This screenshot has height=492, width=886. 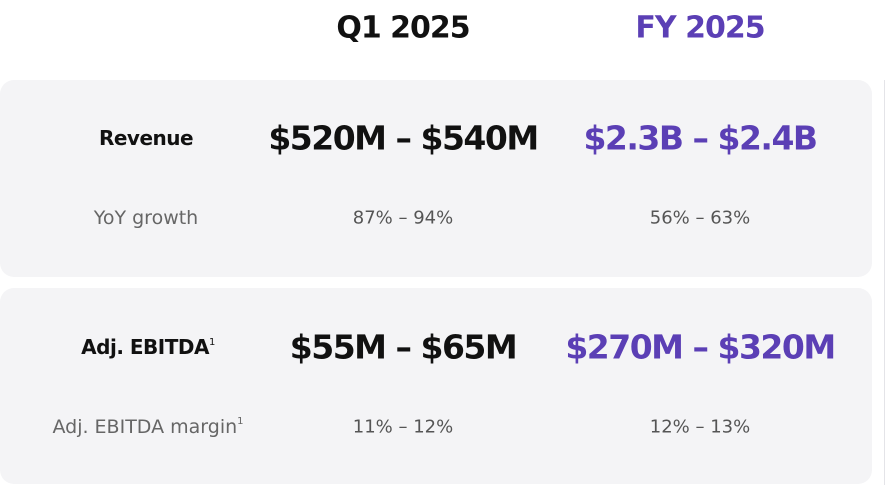 What do you see at coordinates (145, 347) in the screenshot?
I see `metric-label-text: Adj. EBITDA` at bounding box center [145, 347].